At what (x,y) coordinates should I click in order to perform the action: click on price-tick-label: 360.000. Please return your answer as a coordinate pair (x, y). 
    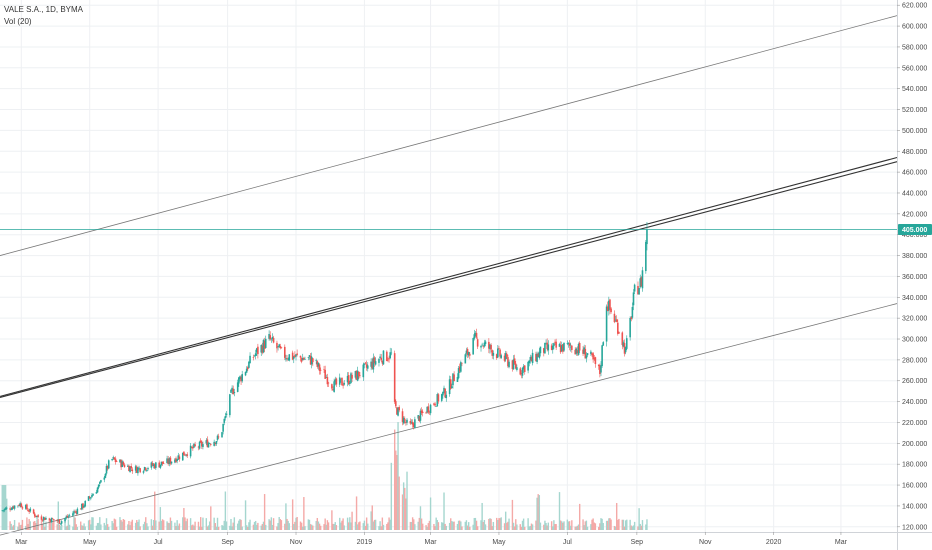
    Looking at the image, I should click on (914, 277).